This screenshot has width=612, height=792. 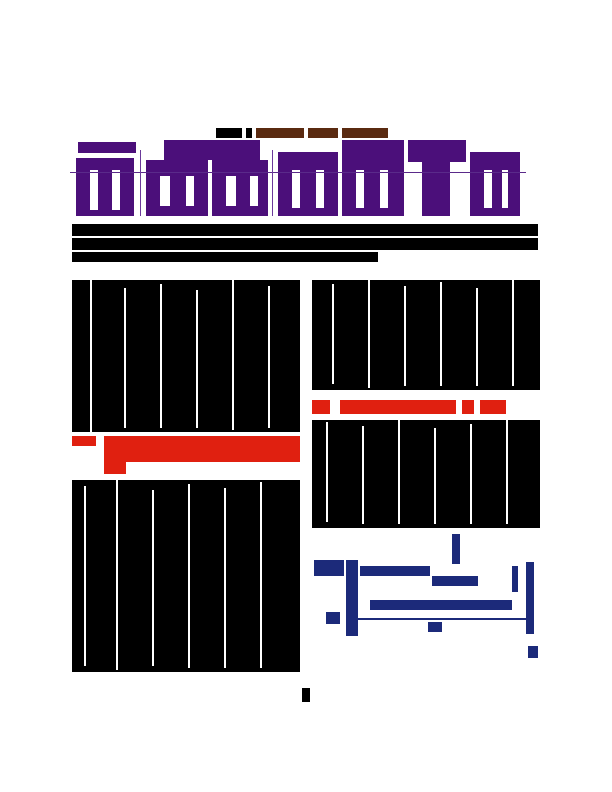 What do you see at coordinates (306, 695) in the screenshot?
I see `page-number-mark` at bounding box center [306, 695].